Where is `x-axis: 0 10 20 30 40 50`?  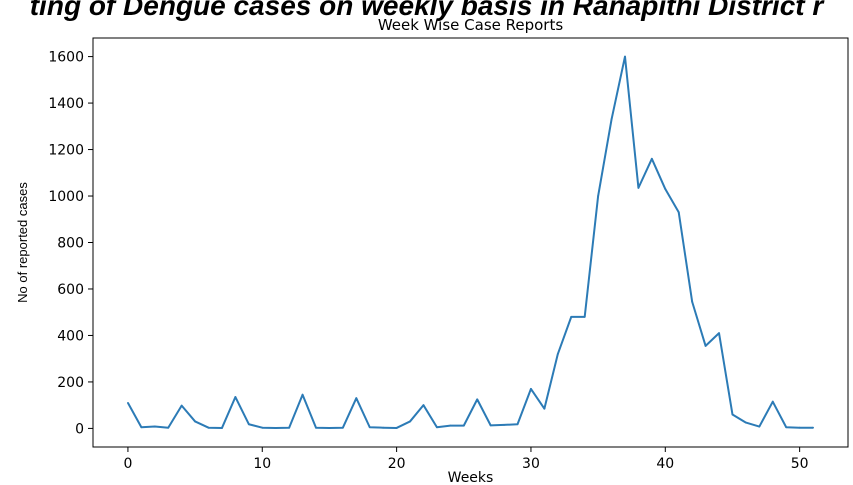
x-axis: 0 10 20 30 40 50 is located at coordinates (466, 459).